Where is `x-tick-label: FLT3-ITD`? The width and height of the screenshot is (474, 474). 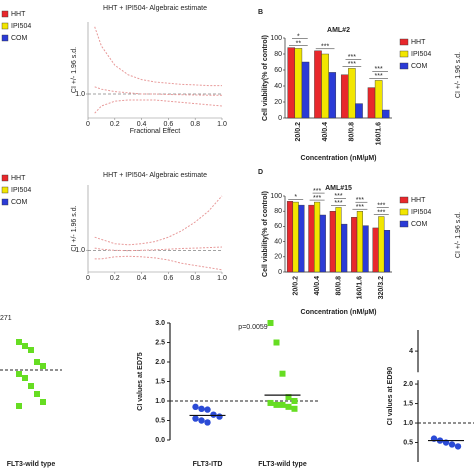
x-tick-label: FLT3-ITD is located at coordinates (208, 464).